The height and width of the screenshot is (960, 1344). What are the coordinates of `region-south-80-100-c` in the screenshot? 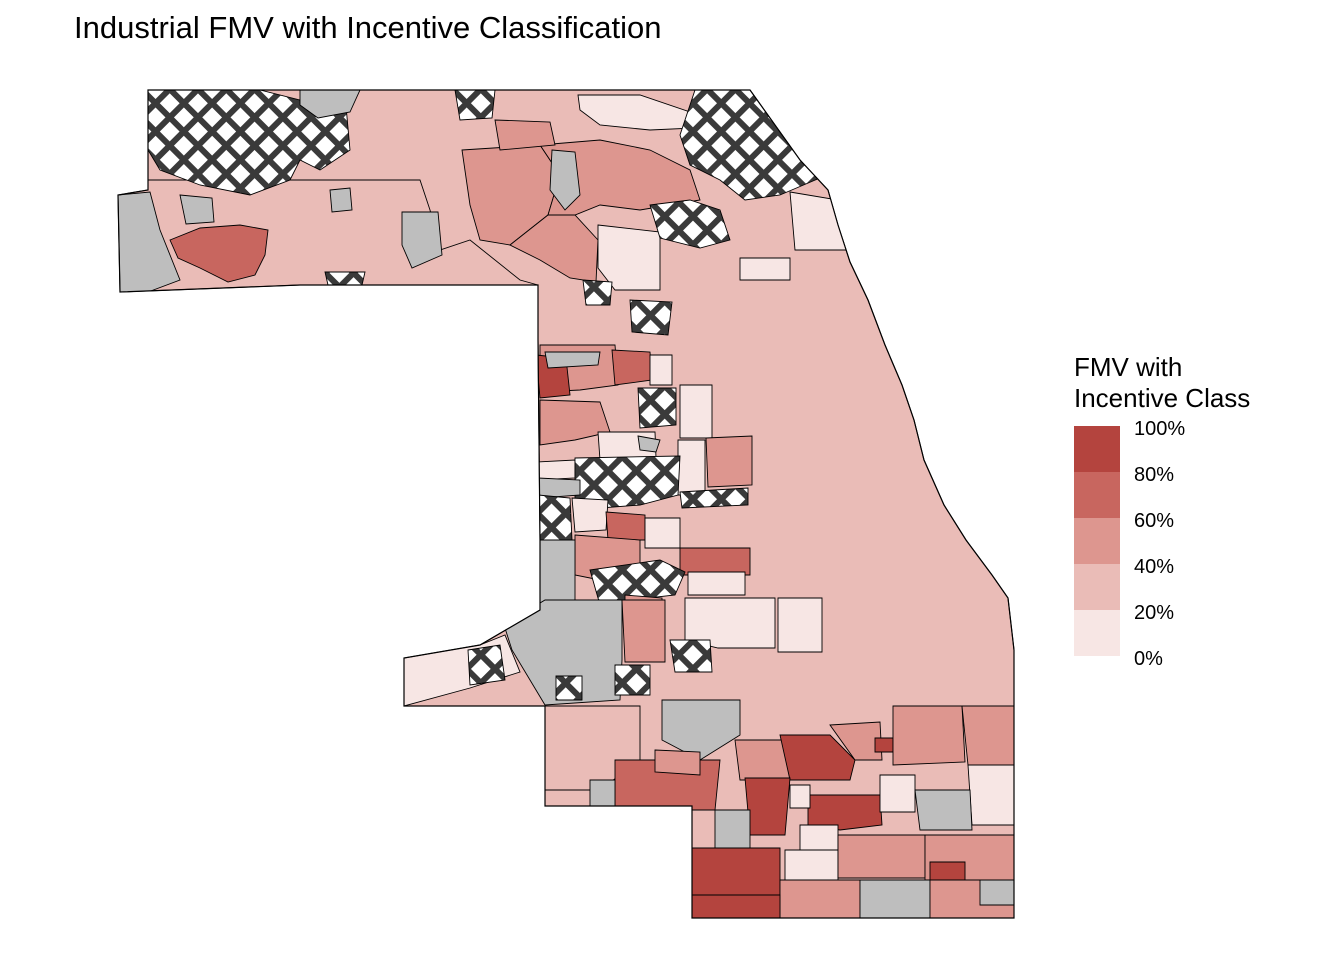 It's located at (767, 806).